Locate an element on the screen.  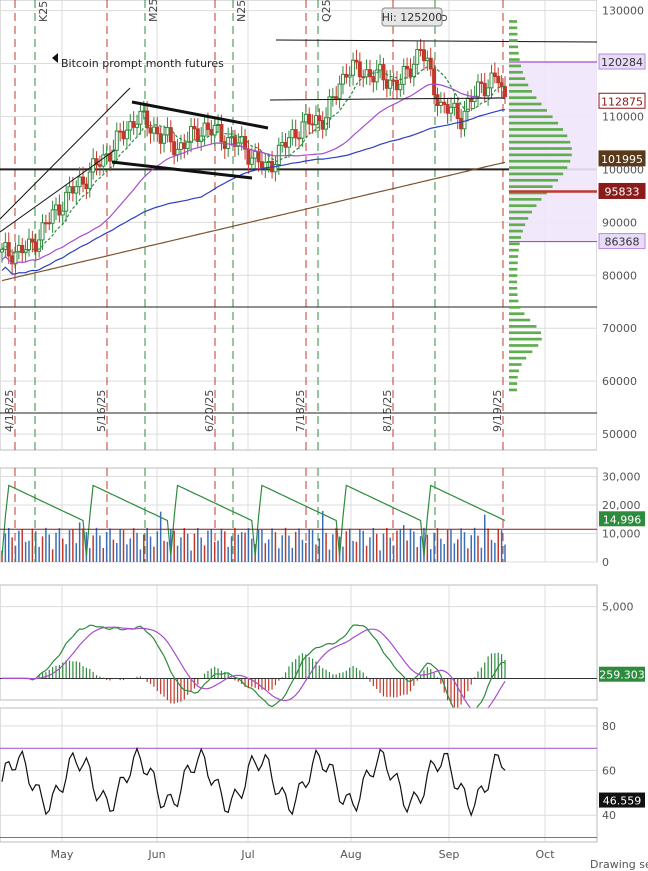
contract-label: M25 is located at coordinates (153, 11).